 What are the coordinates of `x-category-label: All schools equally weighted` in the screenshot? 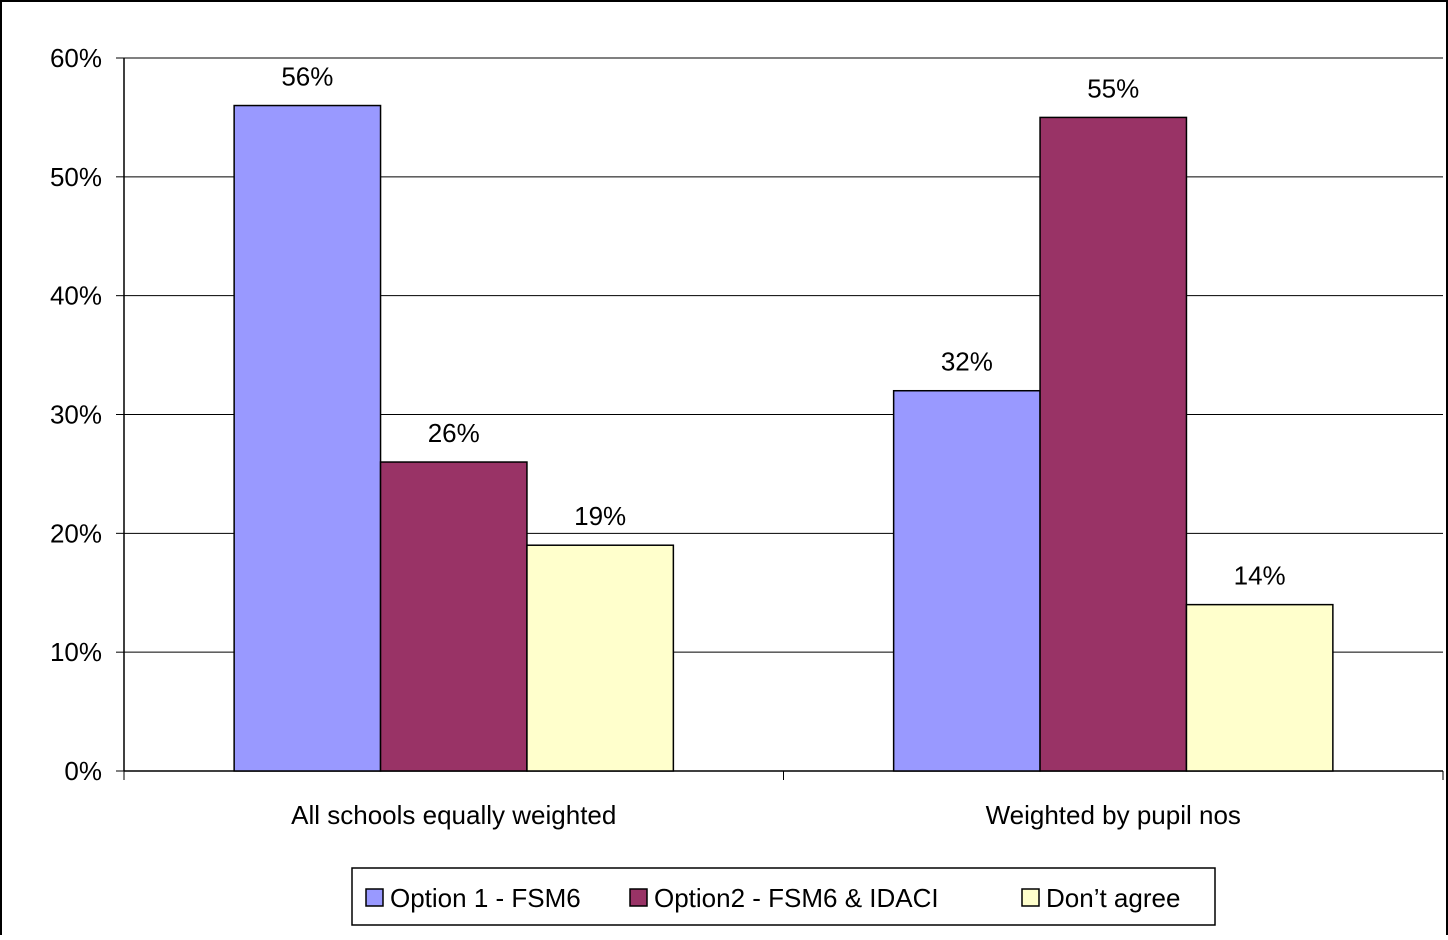 It's located at (453, 815).